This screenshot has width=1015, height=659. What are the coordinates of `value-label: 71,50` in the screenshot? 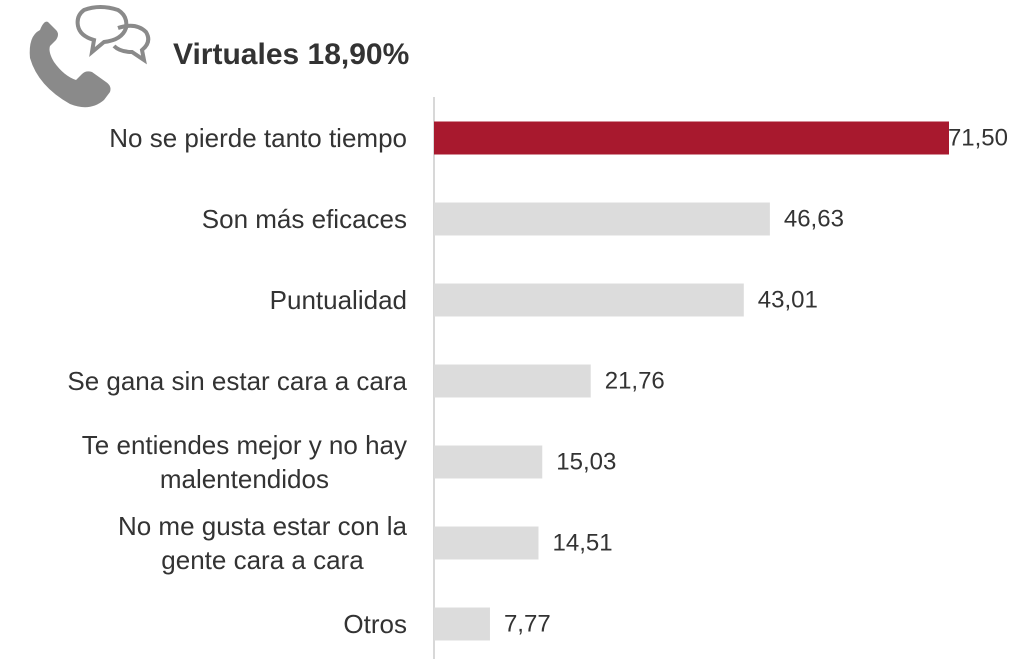 It's located at (978, 137).